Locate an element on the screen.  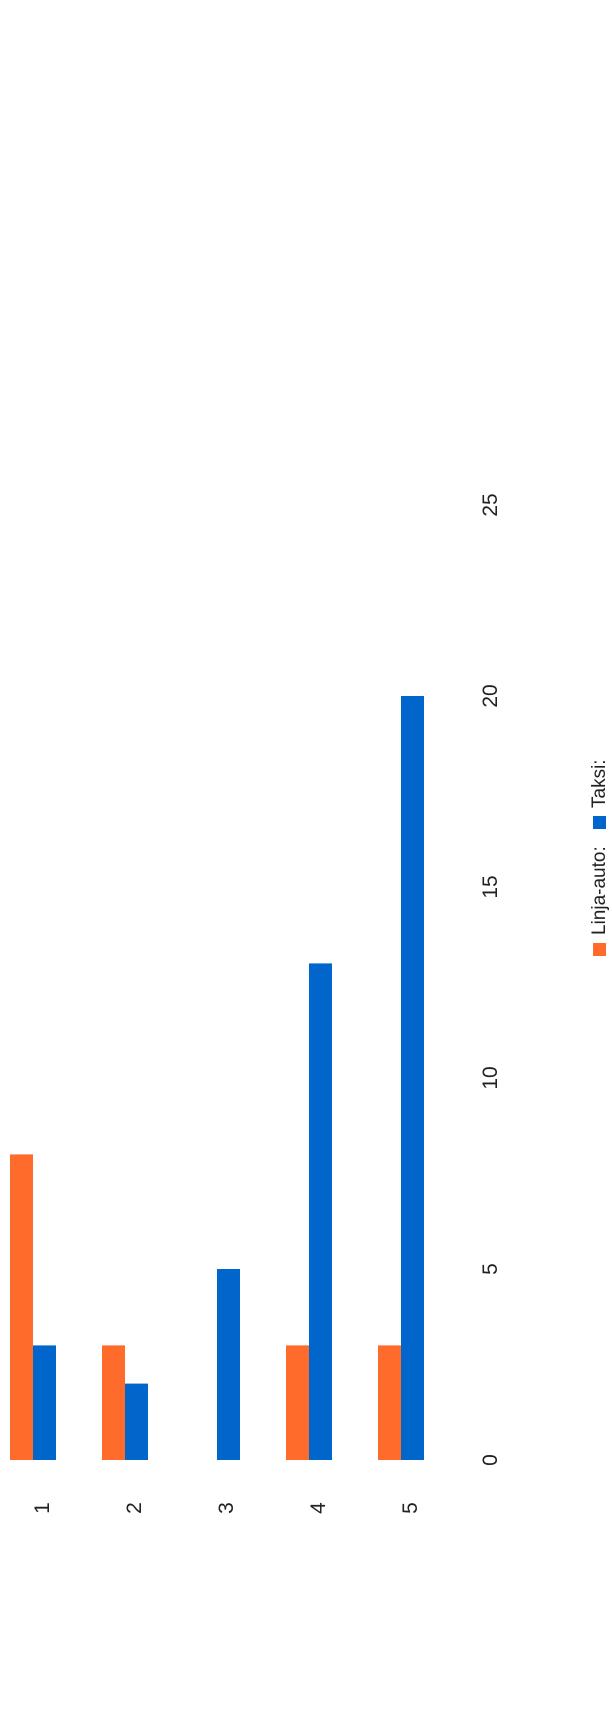
legend-swatch-linja-auto is located at coordinates (599, 949).